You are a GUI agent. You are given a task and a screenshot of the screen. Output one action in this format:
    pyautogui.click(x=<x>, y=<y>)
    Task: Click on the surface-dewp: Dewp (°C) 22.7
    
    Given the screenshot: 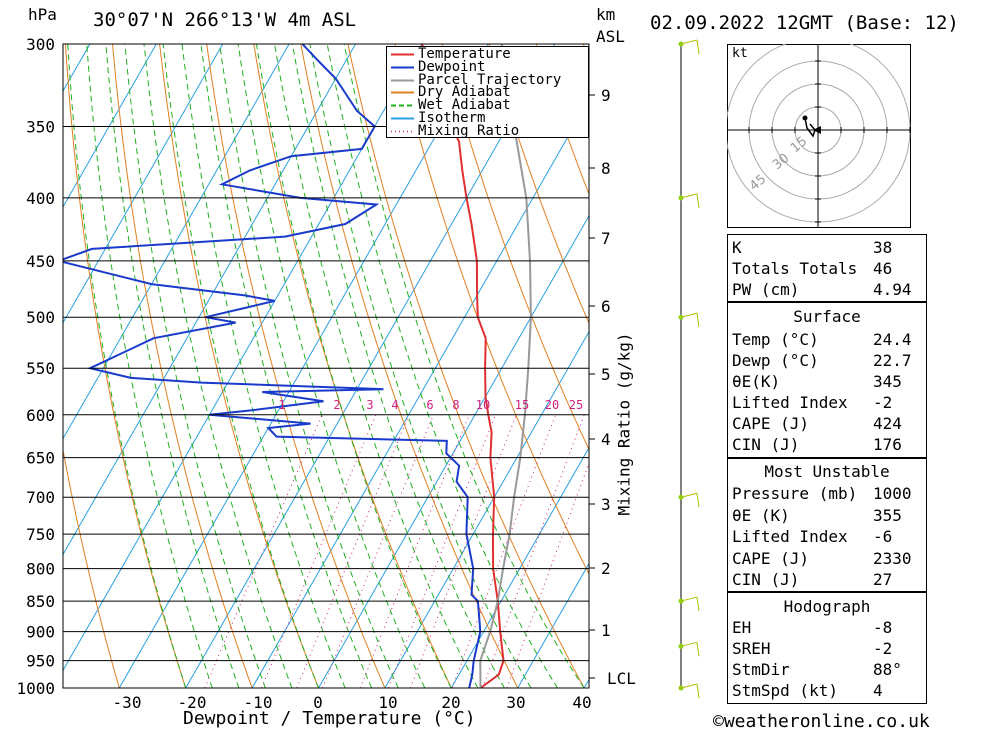 What is the action you would take?
    pyautogui.click(x=822, y=360)
    